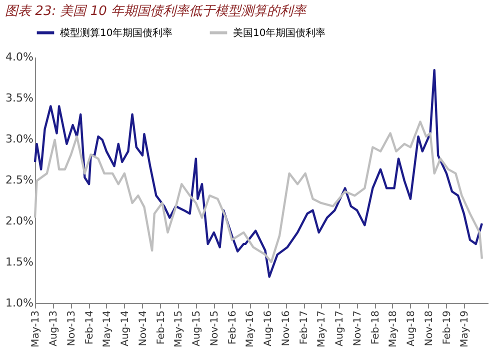  Describe the element at coordinates (322, 329) in the screenshot. I see `x-tick-label: May-17` at that location.